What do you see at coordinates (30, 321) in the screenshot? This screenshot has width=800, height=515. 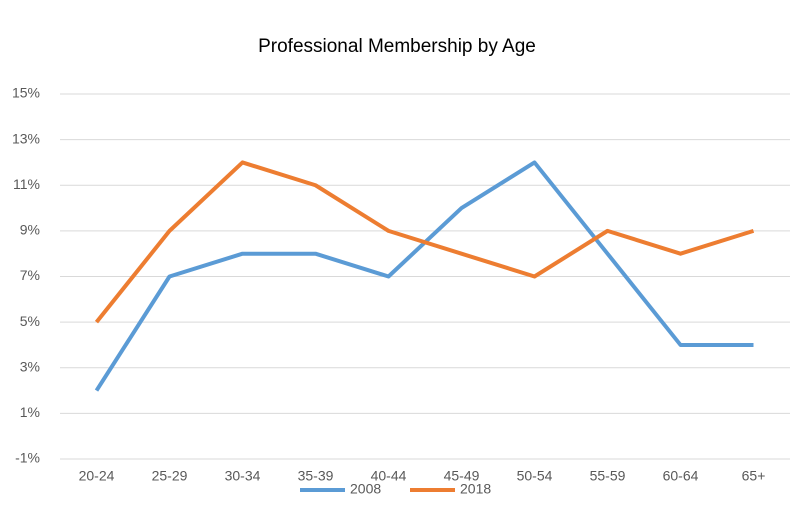 I see `y-tick-label: 5%` at bounding box center [30, 321].